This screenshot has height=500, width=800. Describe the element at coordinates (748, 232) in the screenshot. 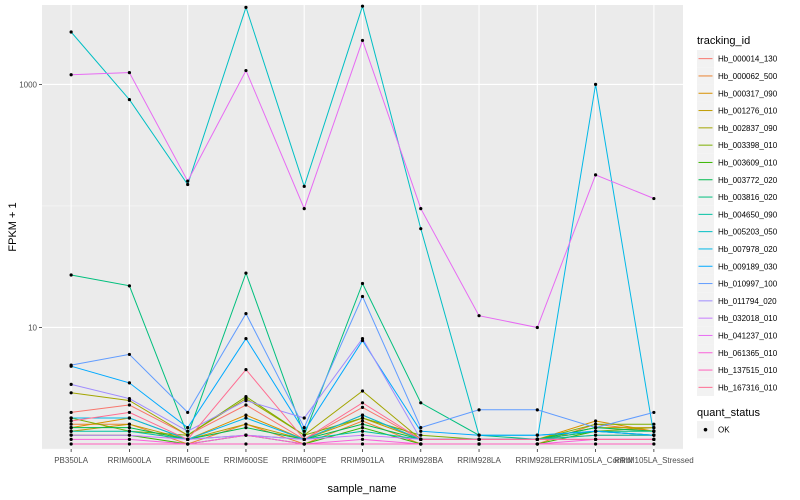

I see `legend-label: Hb_005203_050` at that location.